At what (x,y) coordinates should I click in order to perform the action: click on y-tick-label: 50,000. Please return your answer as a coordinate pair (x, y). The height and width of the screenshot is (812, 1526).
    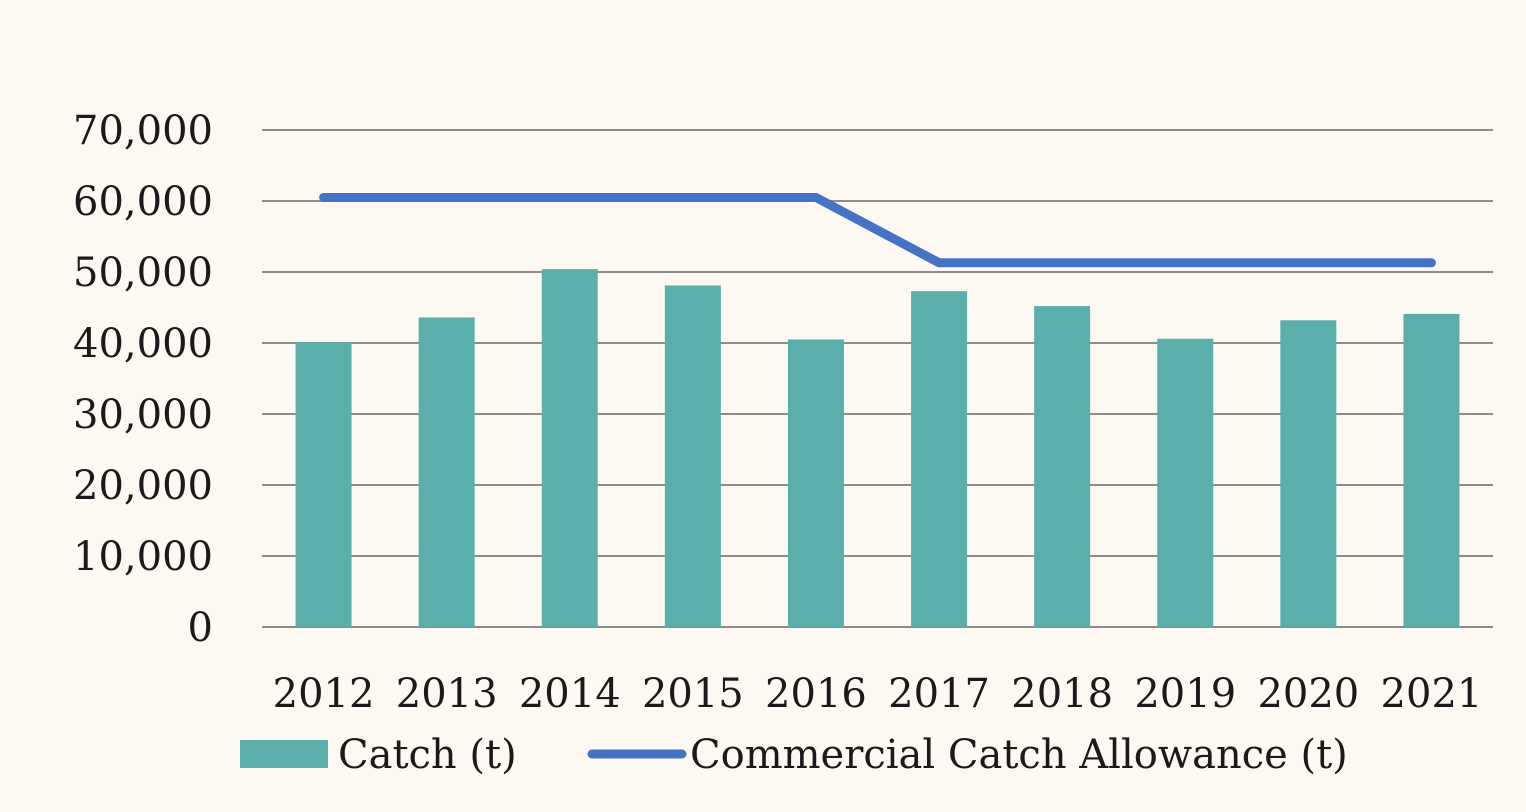
    Looking at the image, I should click on (143, 273).